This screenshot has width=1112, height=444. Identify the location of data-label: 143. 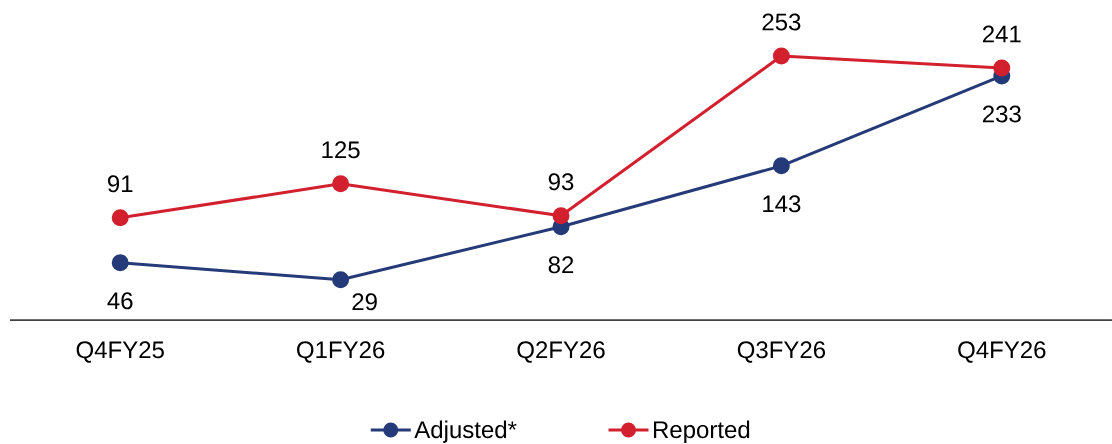
(782, 204).